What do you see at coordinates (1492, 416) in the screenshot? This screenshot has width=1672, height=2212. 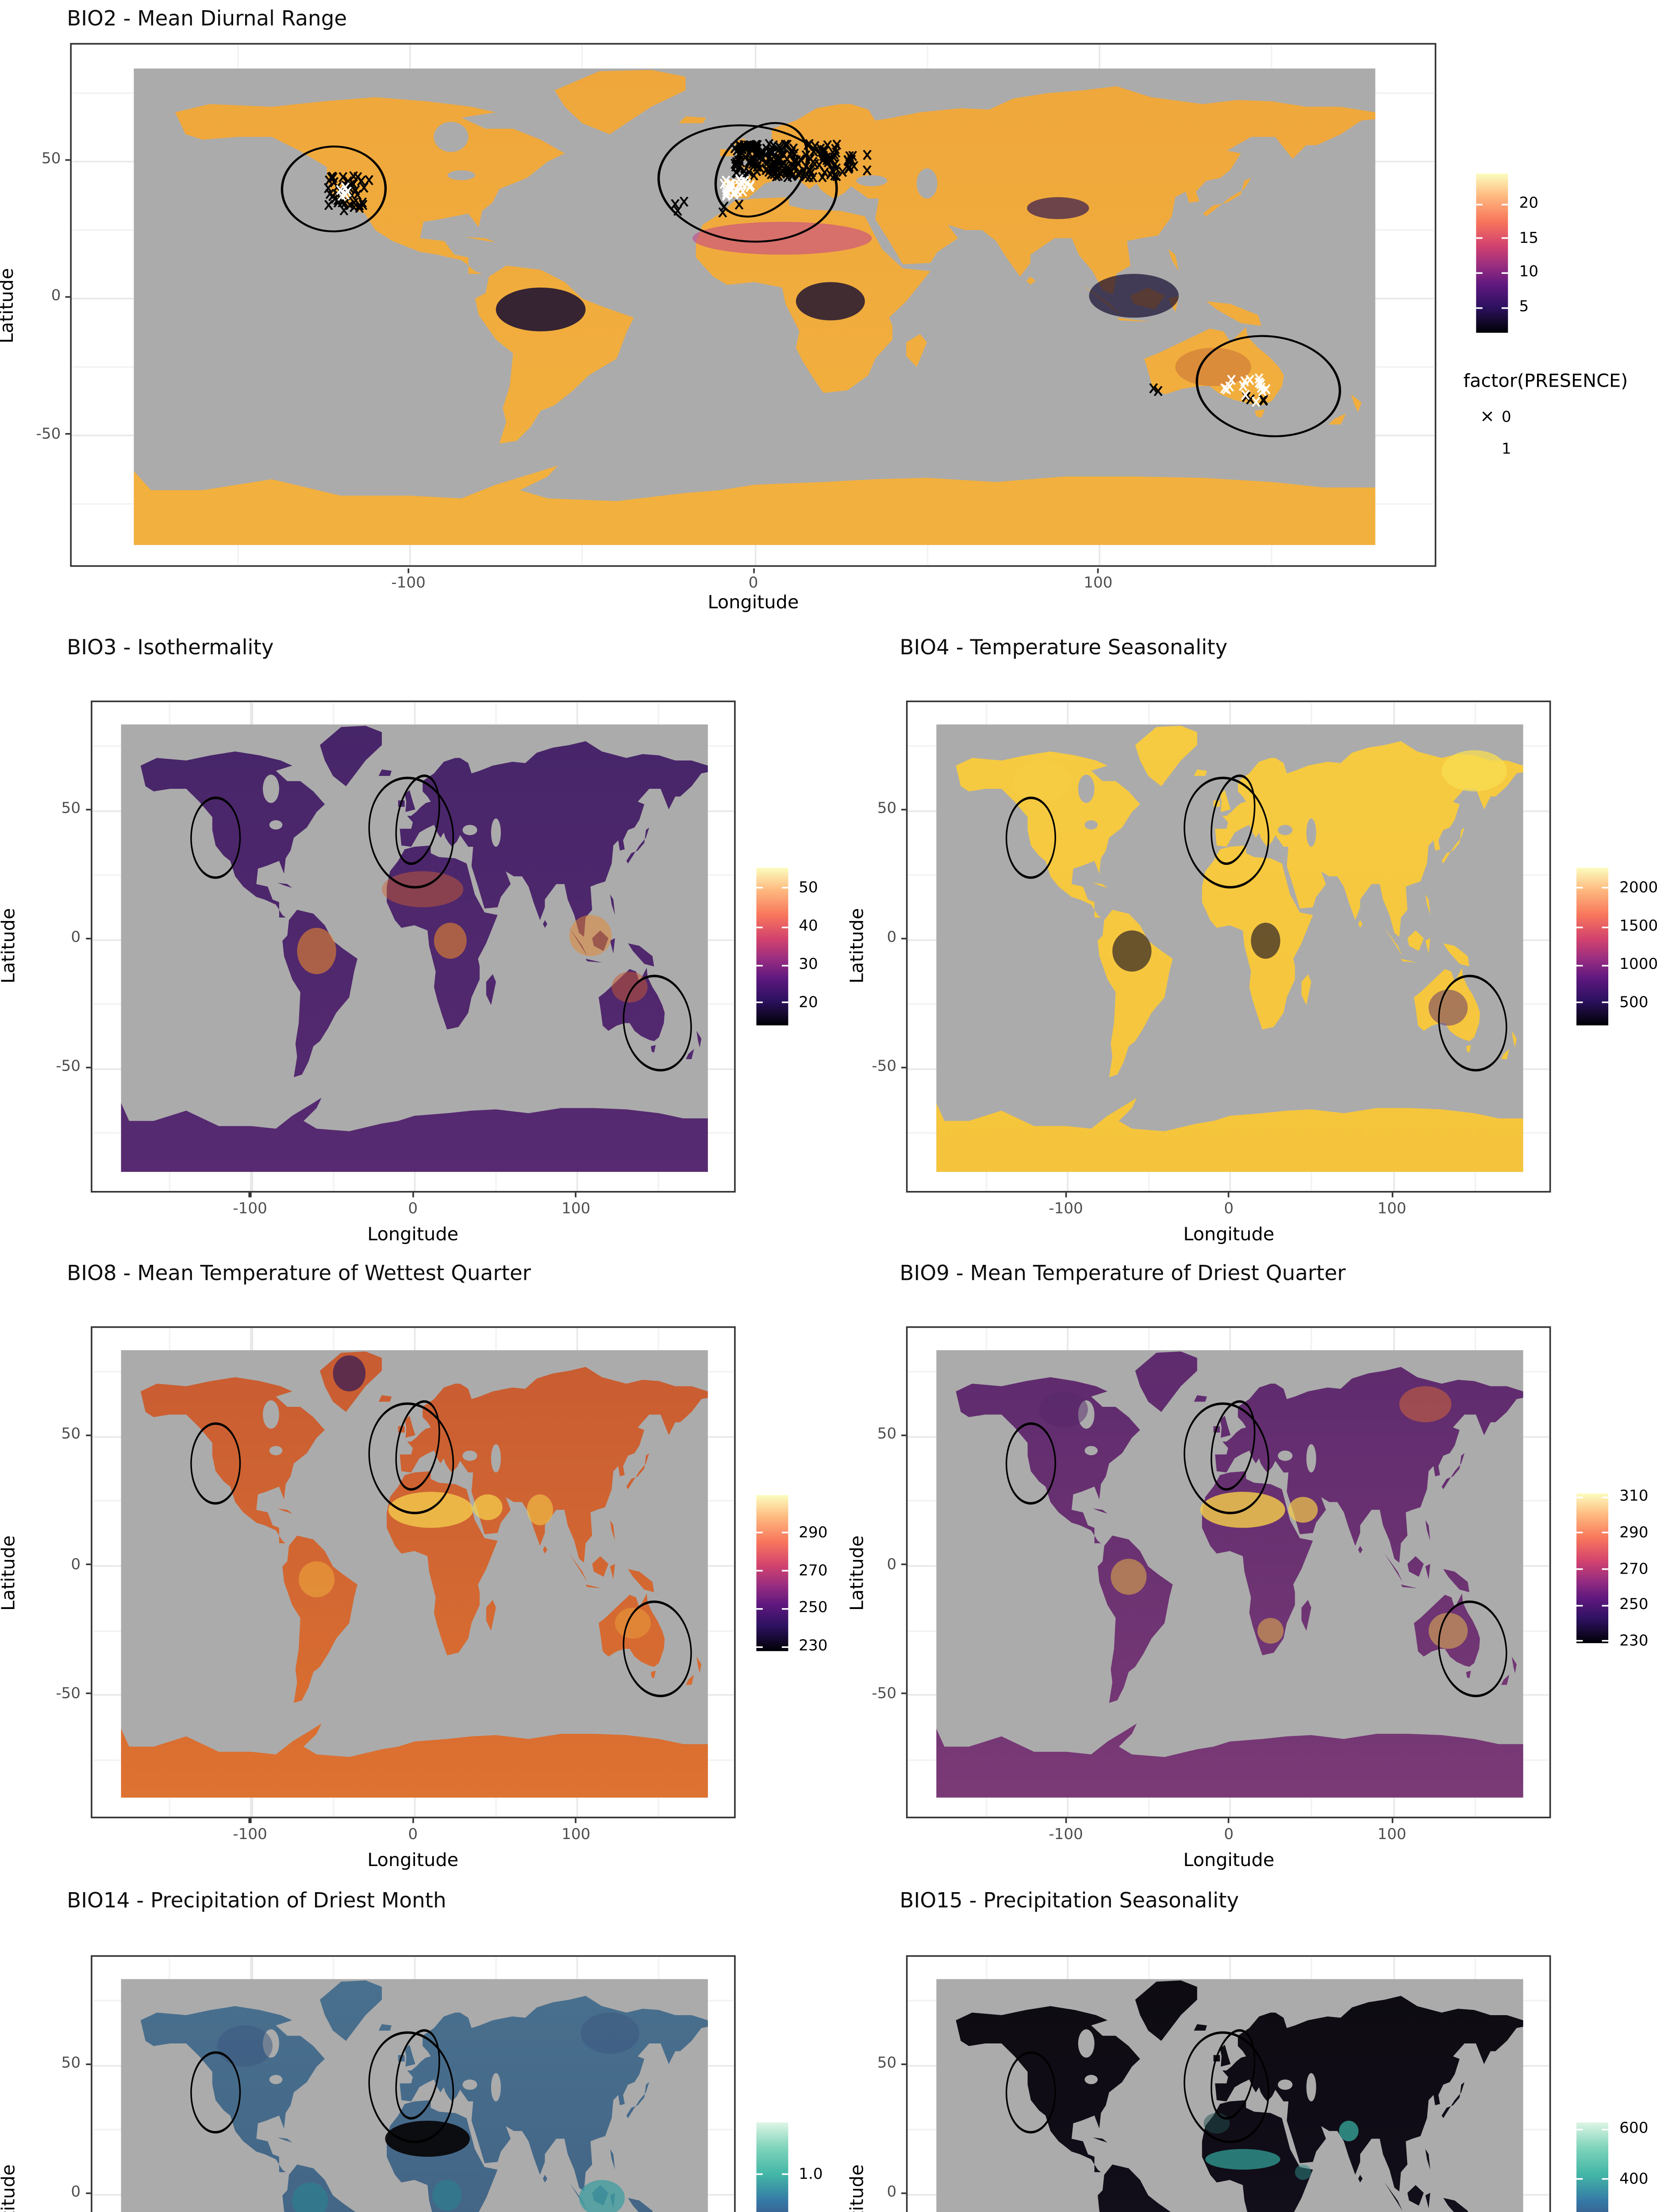 I see `presence-legend-item-0: × 0` at bounding box center [1492, 416].